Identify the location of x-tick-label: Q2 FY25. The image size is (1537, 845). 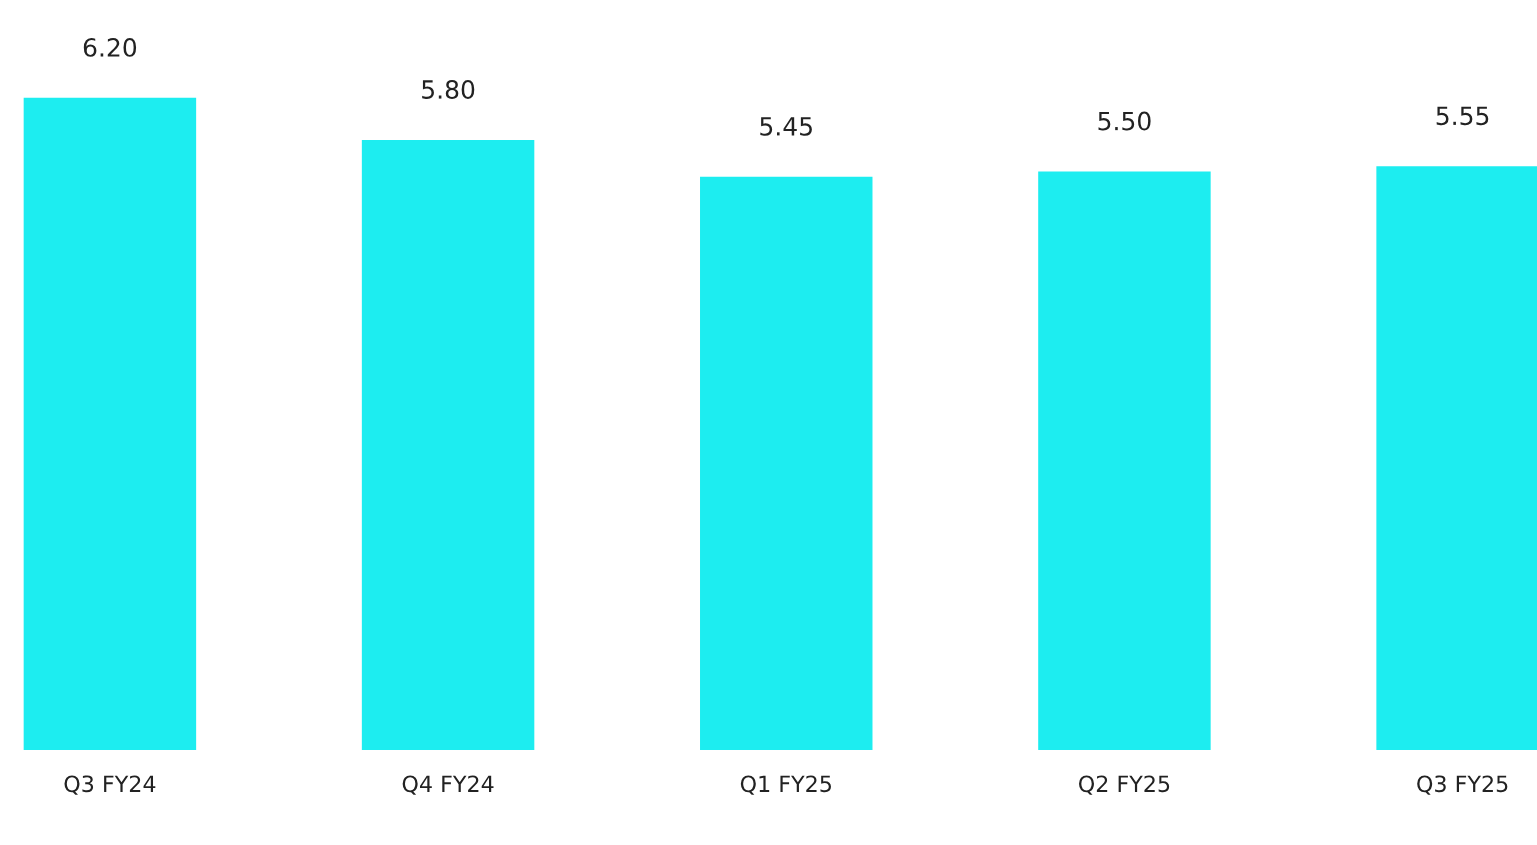
(1124, 785).